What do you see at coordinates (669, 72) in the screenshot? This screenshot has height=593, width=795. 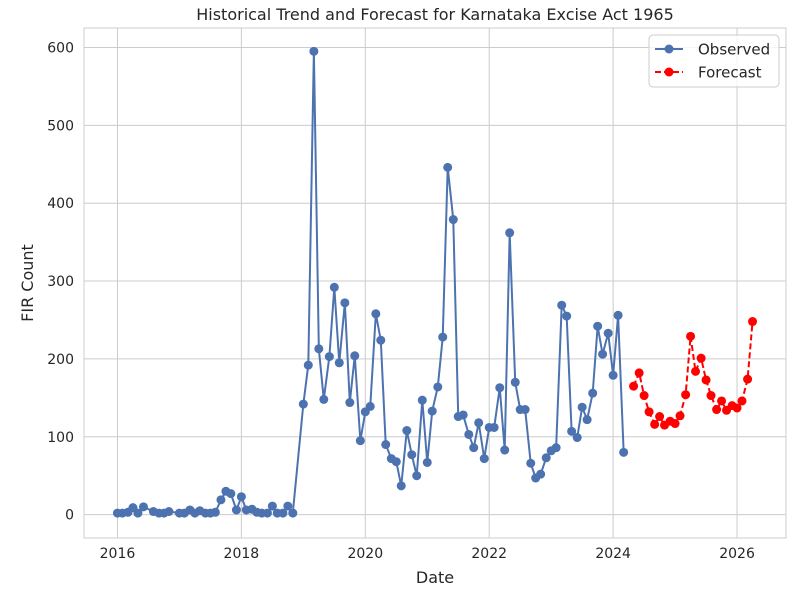 I see `legend-forecast-marker` at bounding box center [669, 72].